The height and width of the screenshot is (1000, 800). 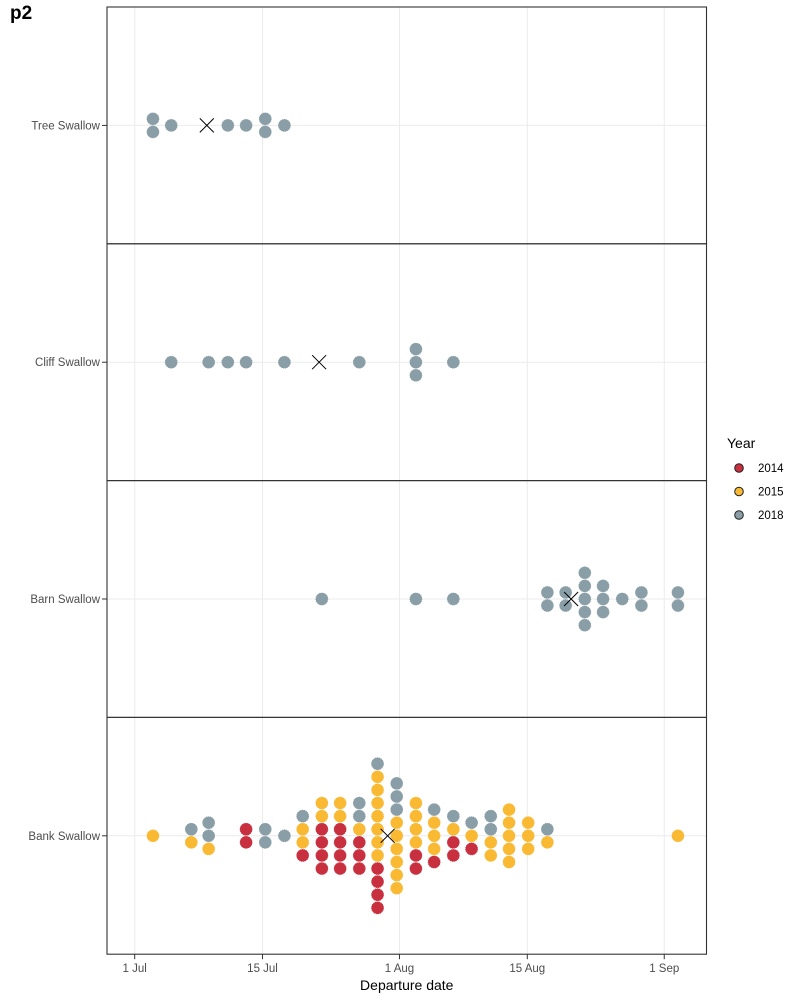 What do you see at coordinates (771, 516) in the screenshot?
I see `legend-label: 2018` at bounding box center [771, 516].